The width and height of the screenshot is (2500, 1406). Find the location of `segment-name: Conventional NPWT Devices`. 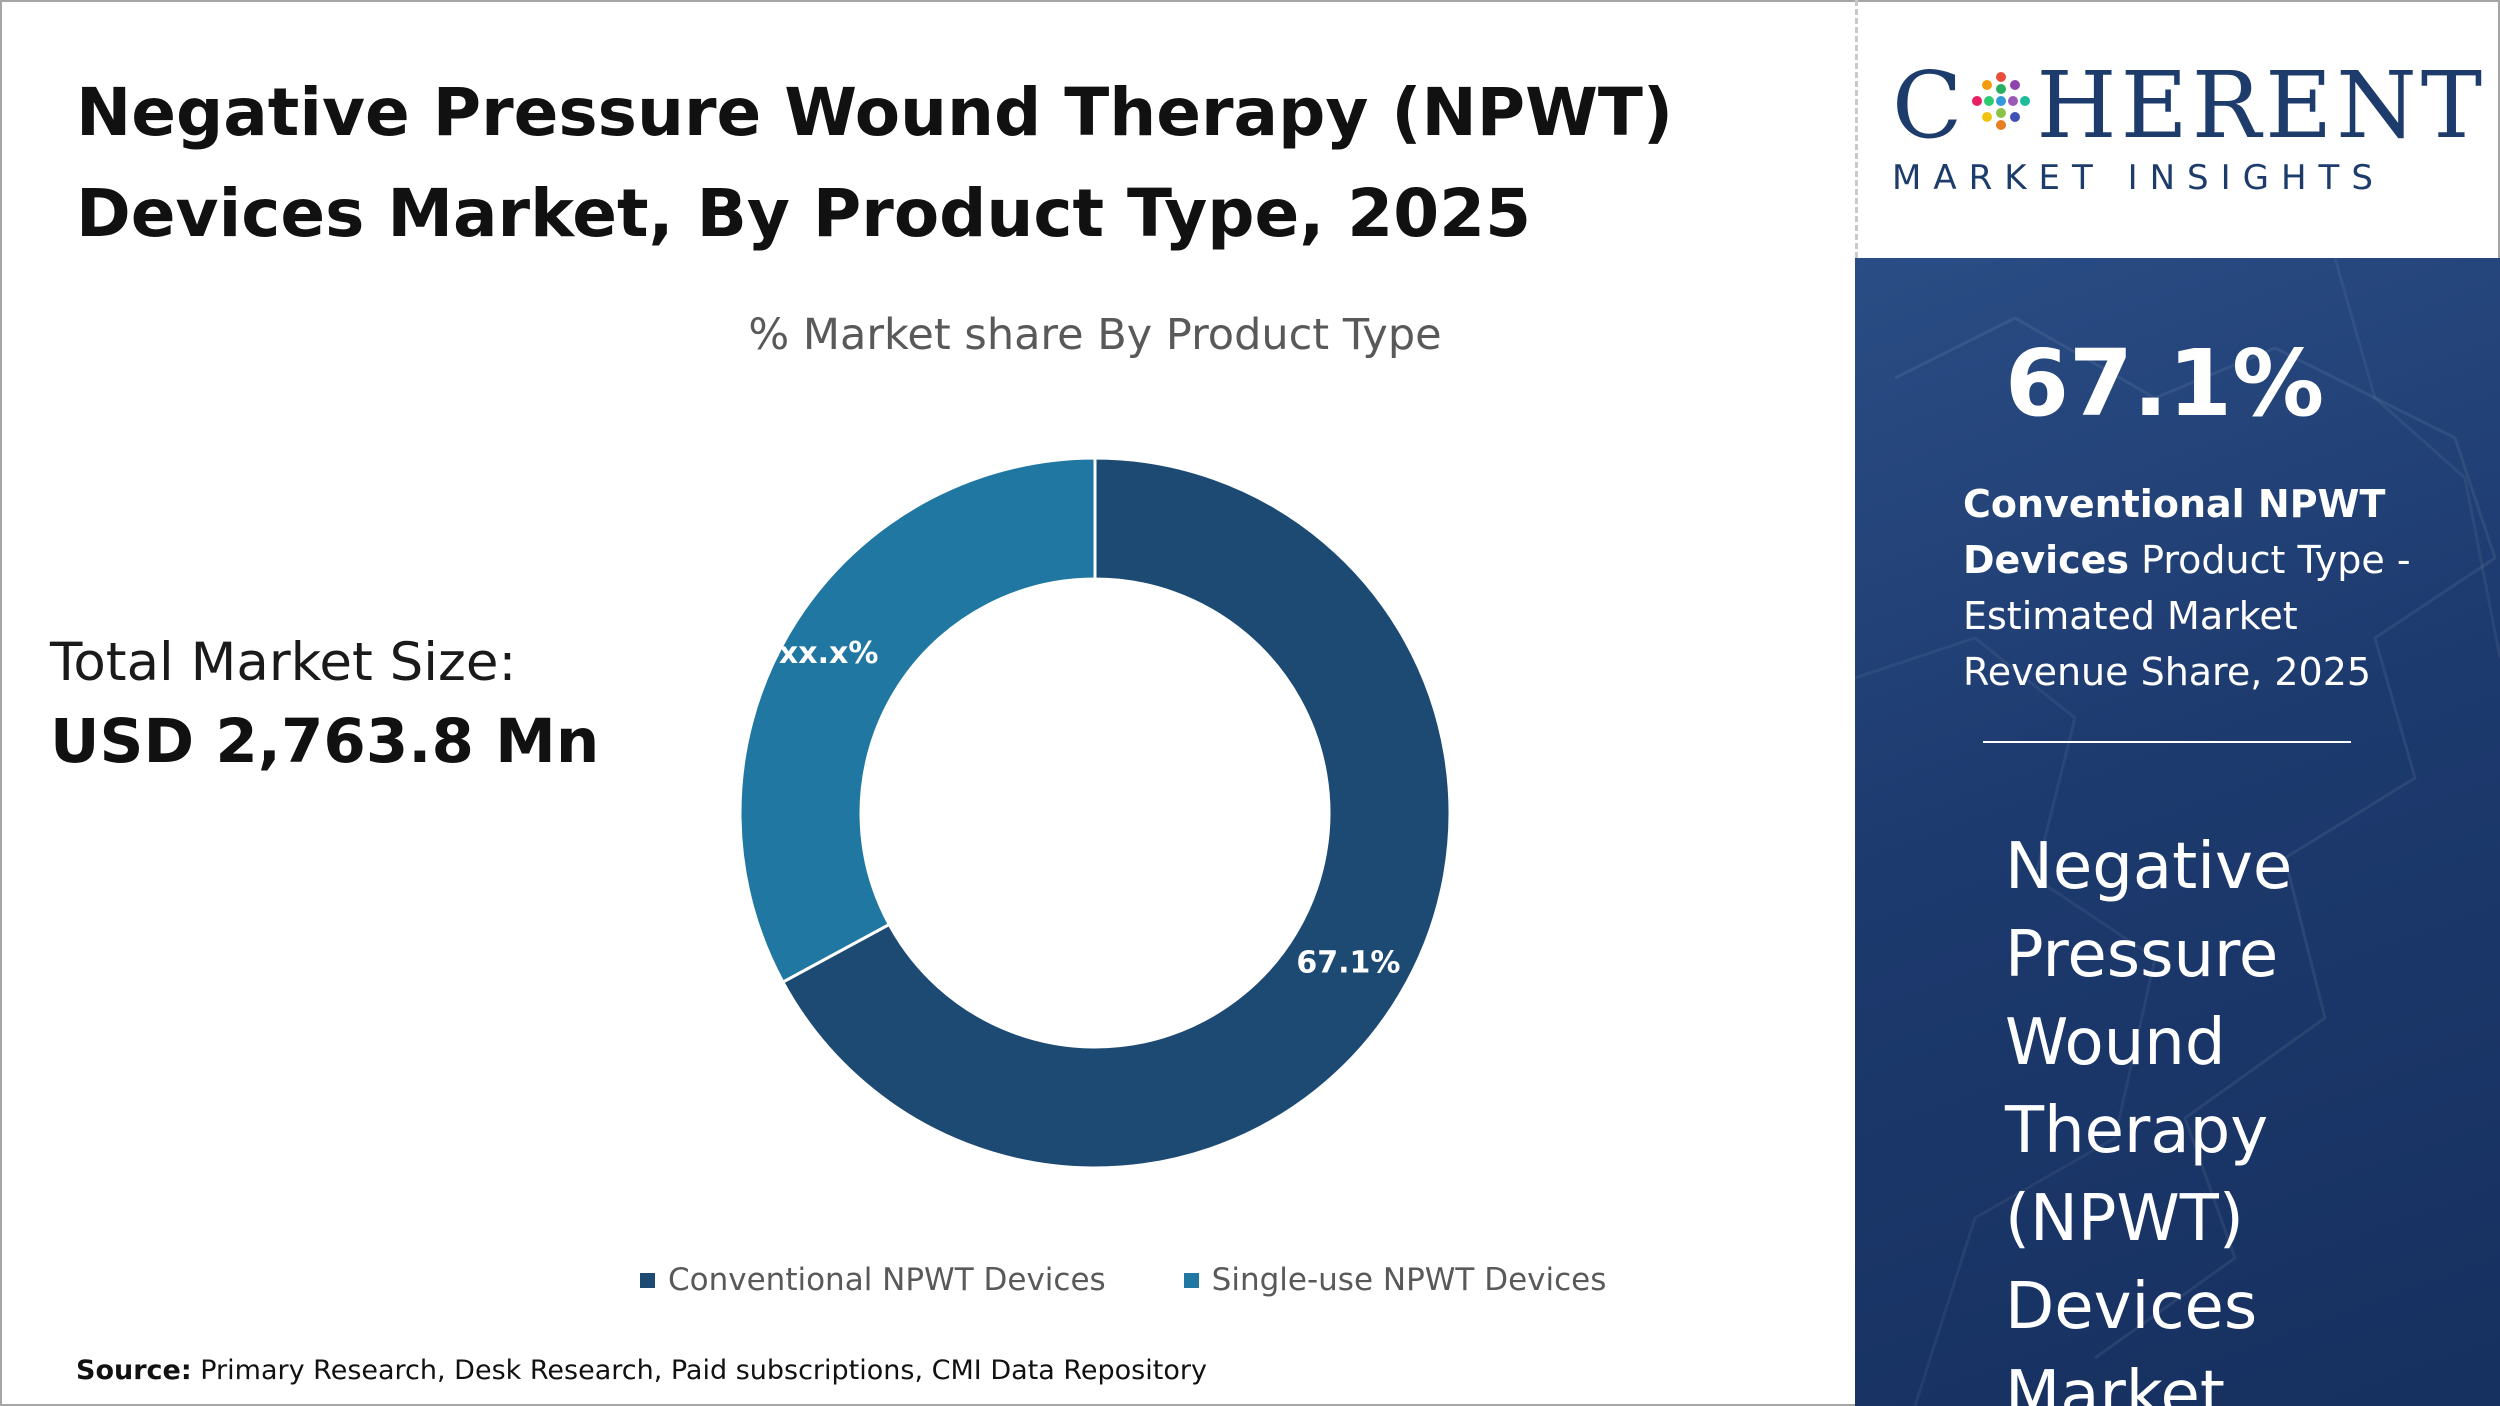

segment-name: Conventional NPWT Devices is located at coordinates (2174, 532).